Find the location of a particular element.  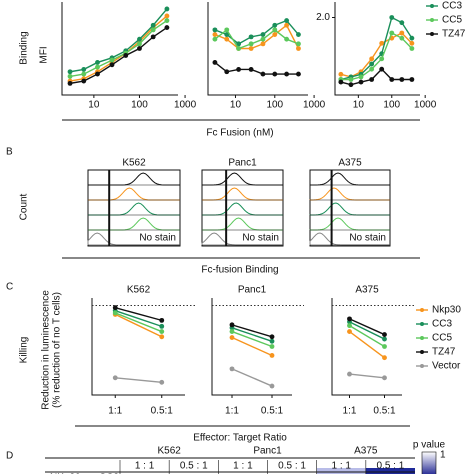

chart-title: K562 is located at coordinates (139, 290).